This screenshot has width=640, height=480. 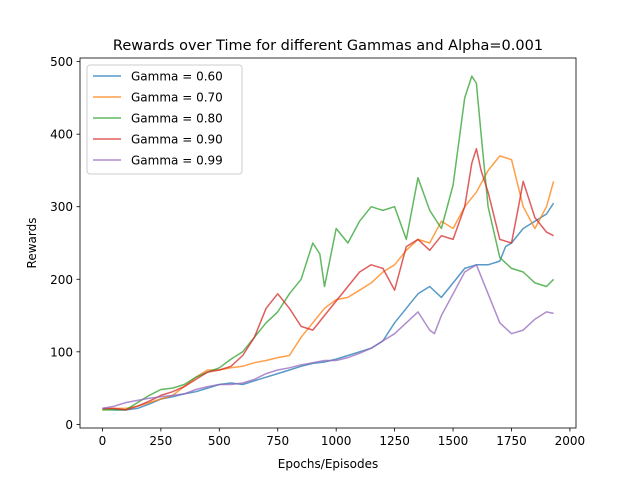 What do you see at coordinates (511, 441) in the screenshot?
I see `x-tick-label: 1750` at bounding box center [511, 441].